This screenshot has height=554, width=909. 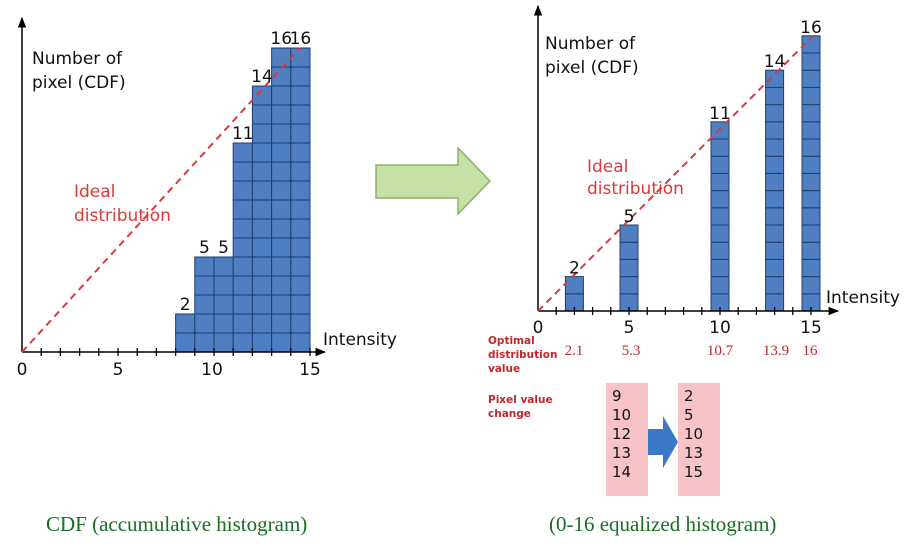 I want to click on right-bars, so click(x=692, y=173).